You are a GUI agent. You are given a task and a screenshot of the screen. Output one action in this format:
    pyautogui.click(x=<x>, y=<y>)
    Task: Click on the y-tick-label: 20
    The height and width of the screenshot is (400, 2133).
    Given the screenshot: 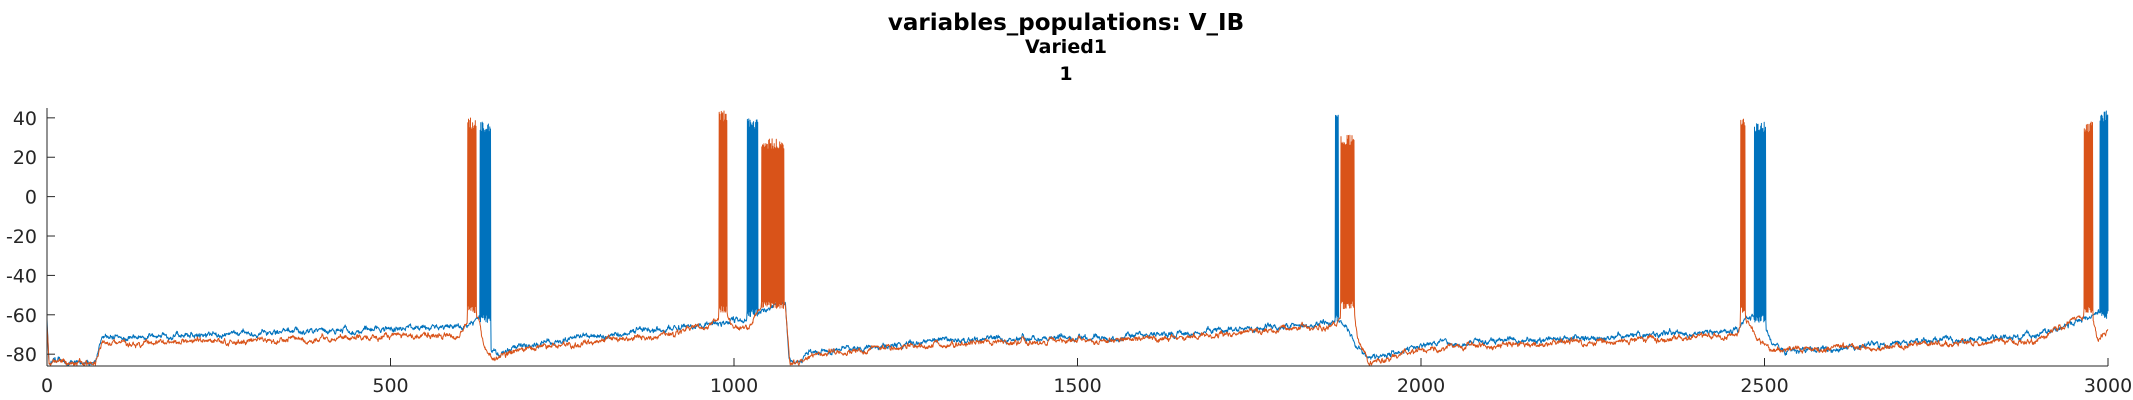 What is the action you would take?
    pyautogui.click(x=25, y=158)
    